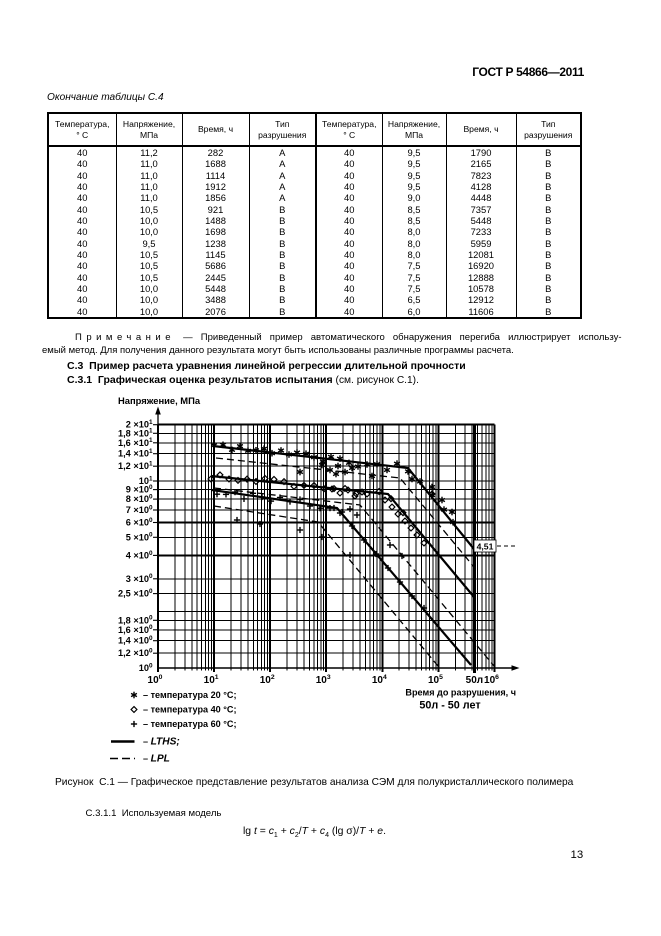 This screenshot has width=661, height=936. I want to click on svg-text: 10⁴, so click(379, 680).